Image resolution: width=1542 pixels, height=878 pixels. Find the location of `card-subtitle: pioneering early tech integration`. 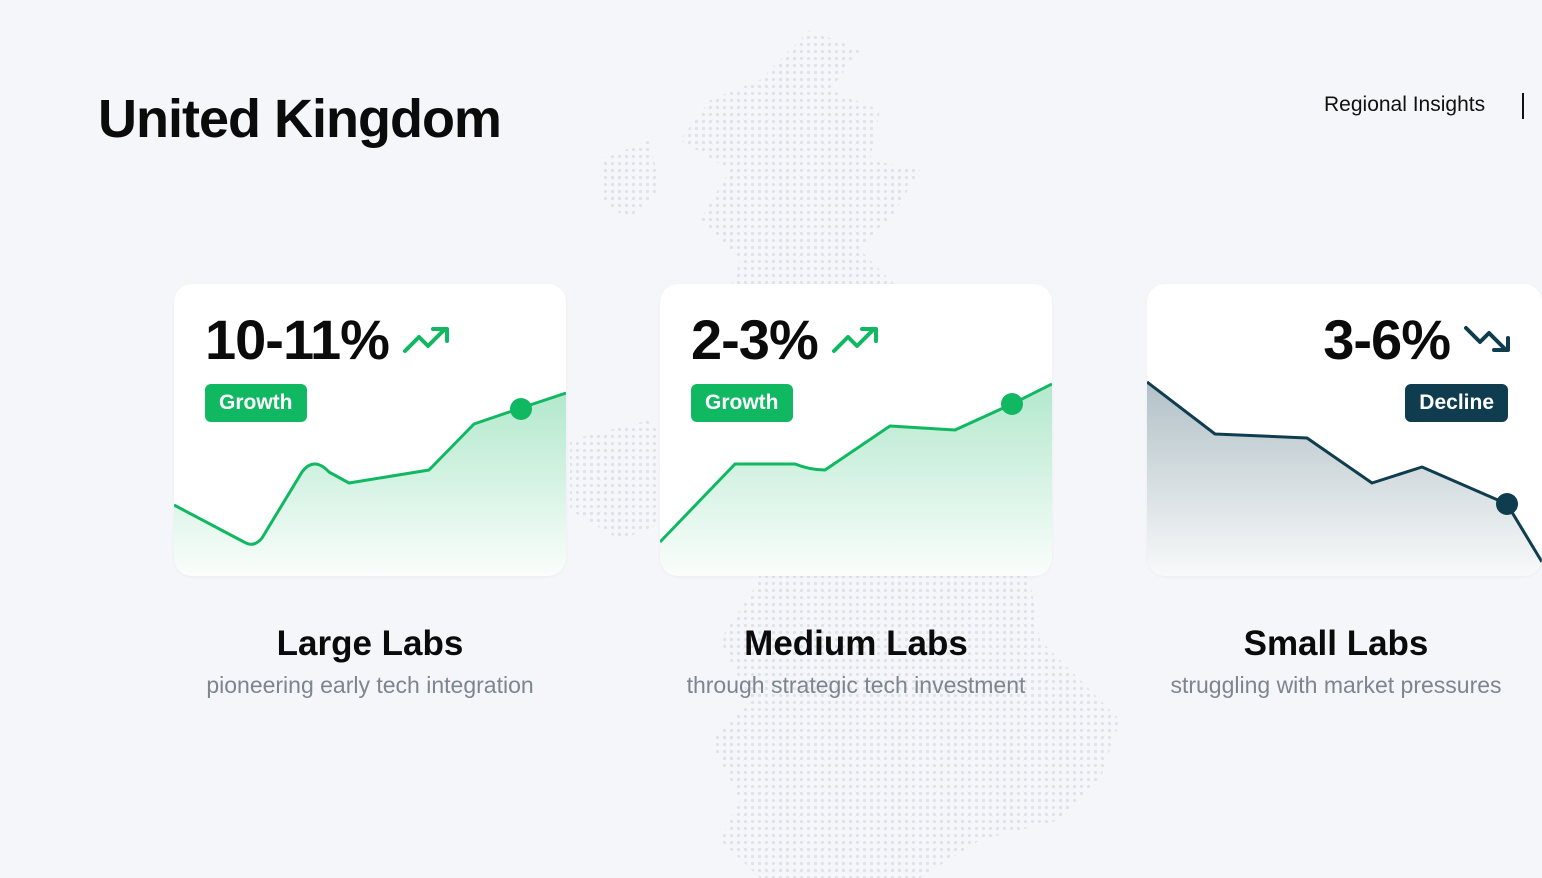

card-subtitle: pioneering early tech integration is located at coordinates (370, 685).